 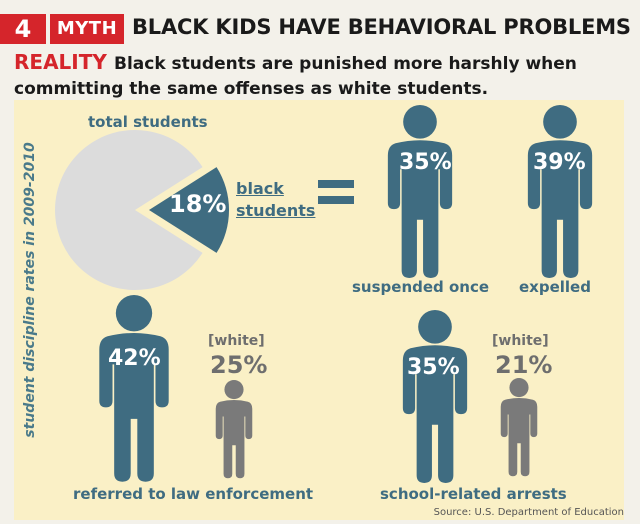 What do you see at coordinates (198, 204) in the screenshot?
I see `pie-slice-pct: 18%` at bounding box center [198, 204].